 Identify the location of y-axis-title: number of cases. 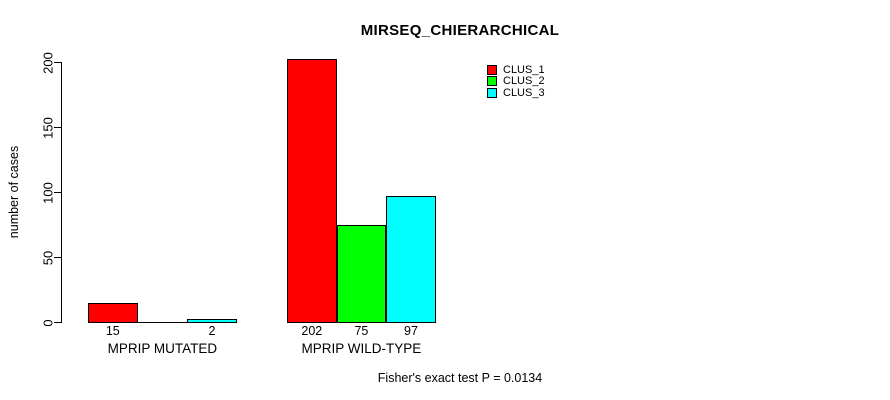
(14, 192).